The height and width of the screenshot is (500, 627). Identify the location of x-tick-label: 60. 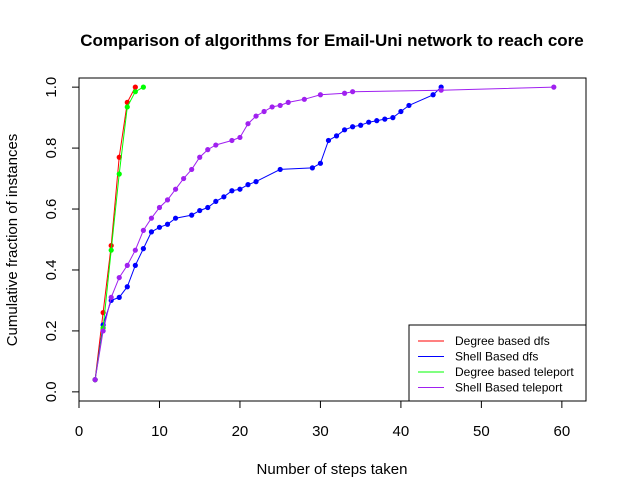
(562, 431).